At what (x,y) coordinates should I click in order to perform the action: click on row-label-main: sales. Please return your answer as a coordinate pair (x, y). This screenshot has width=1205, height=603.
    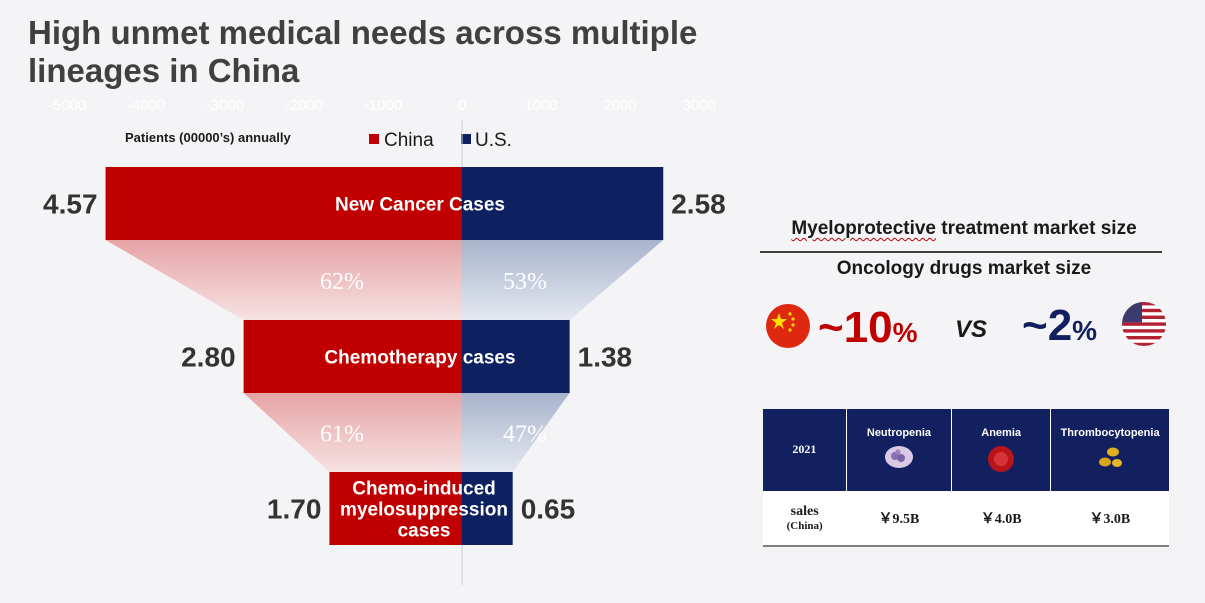
    Looking at the image, I should click on (804, 511).